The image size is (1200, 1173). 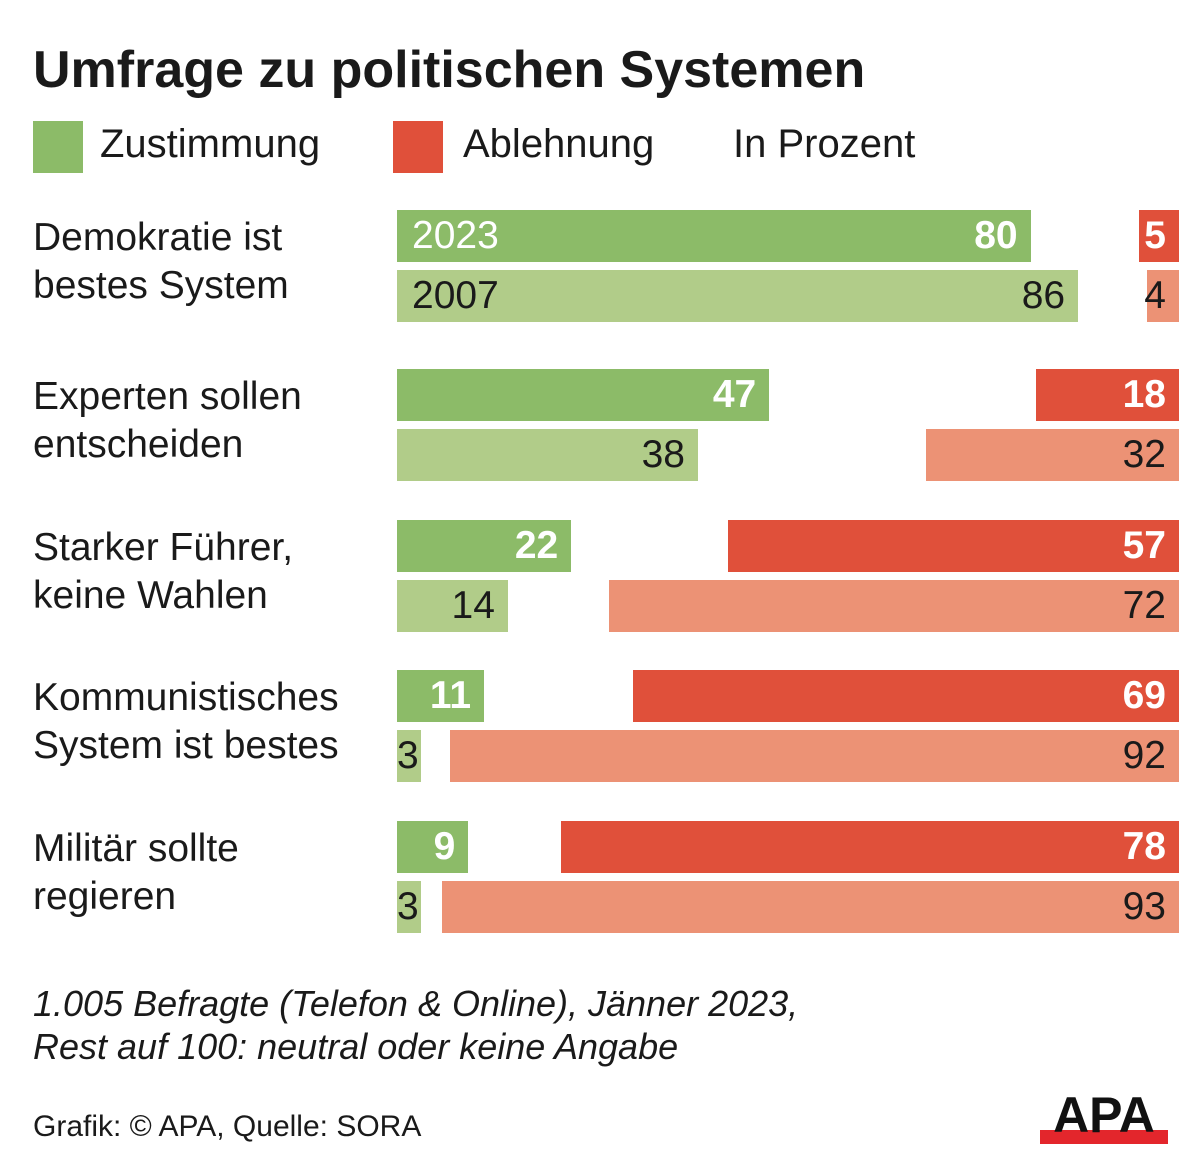 What do you see at coordinates (824, 144) in the screenshot?
I see `unit-label: In Prozent` at bounding box center [824, 144].